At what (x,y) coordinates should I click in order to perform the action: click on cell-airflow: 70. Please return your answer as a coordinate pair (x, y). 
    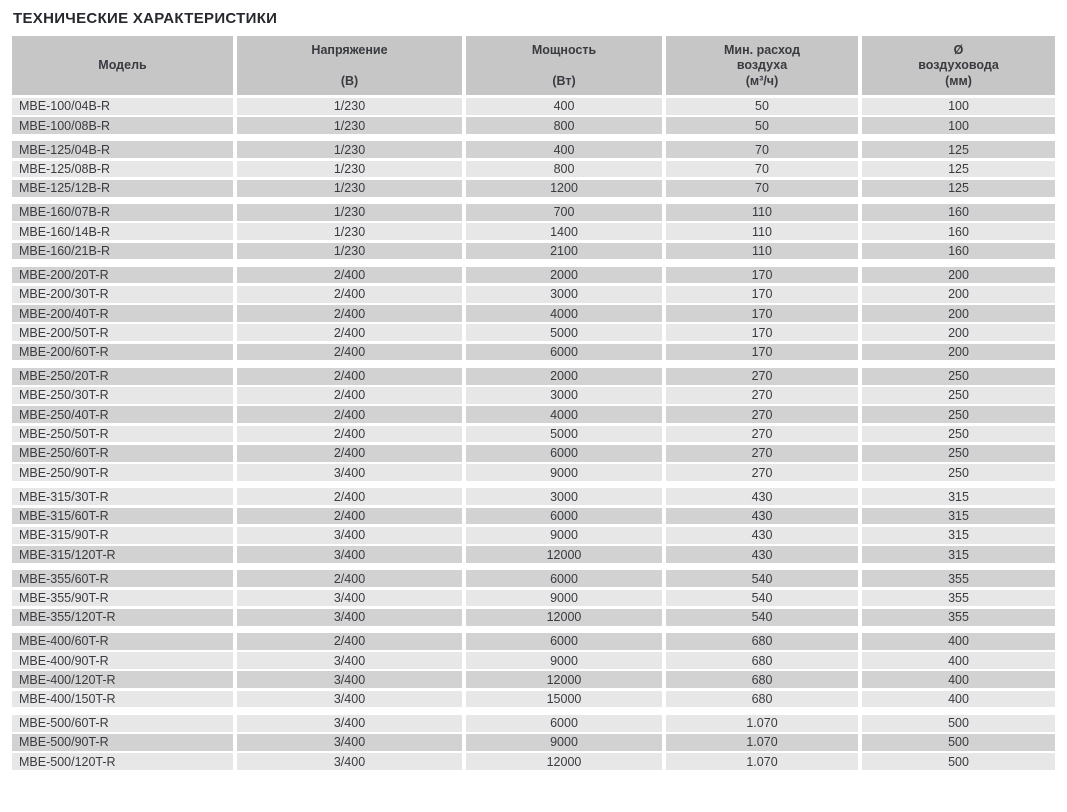
    Looking at the image, I should click on (762, 169).